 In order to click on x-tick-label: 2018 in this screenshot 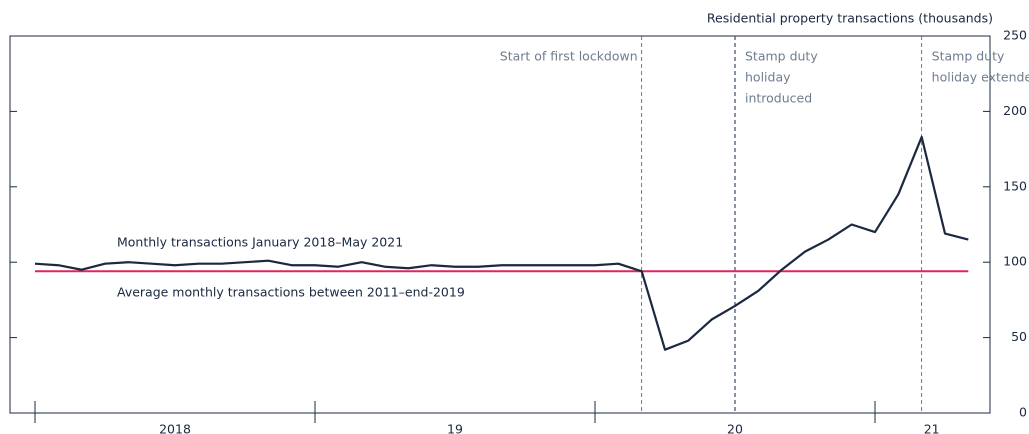, I will do `click(175, 428)`.